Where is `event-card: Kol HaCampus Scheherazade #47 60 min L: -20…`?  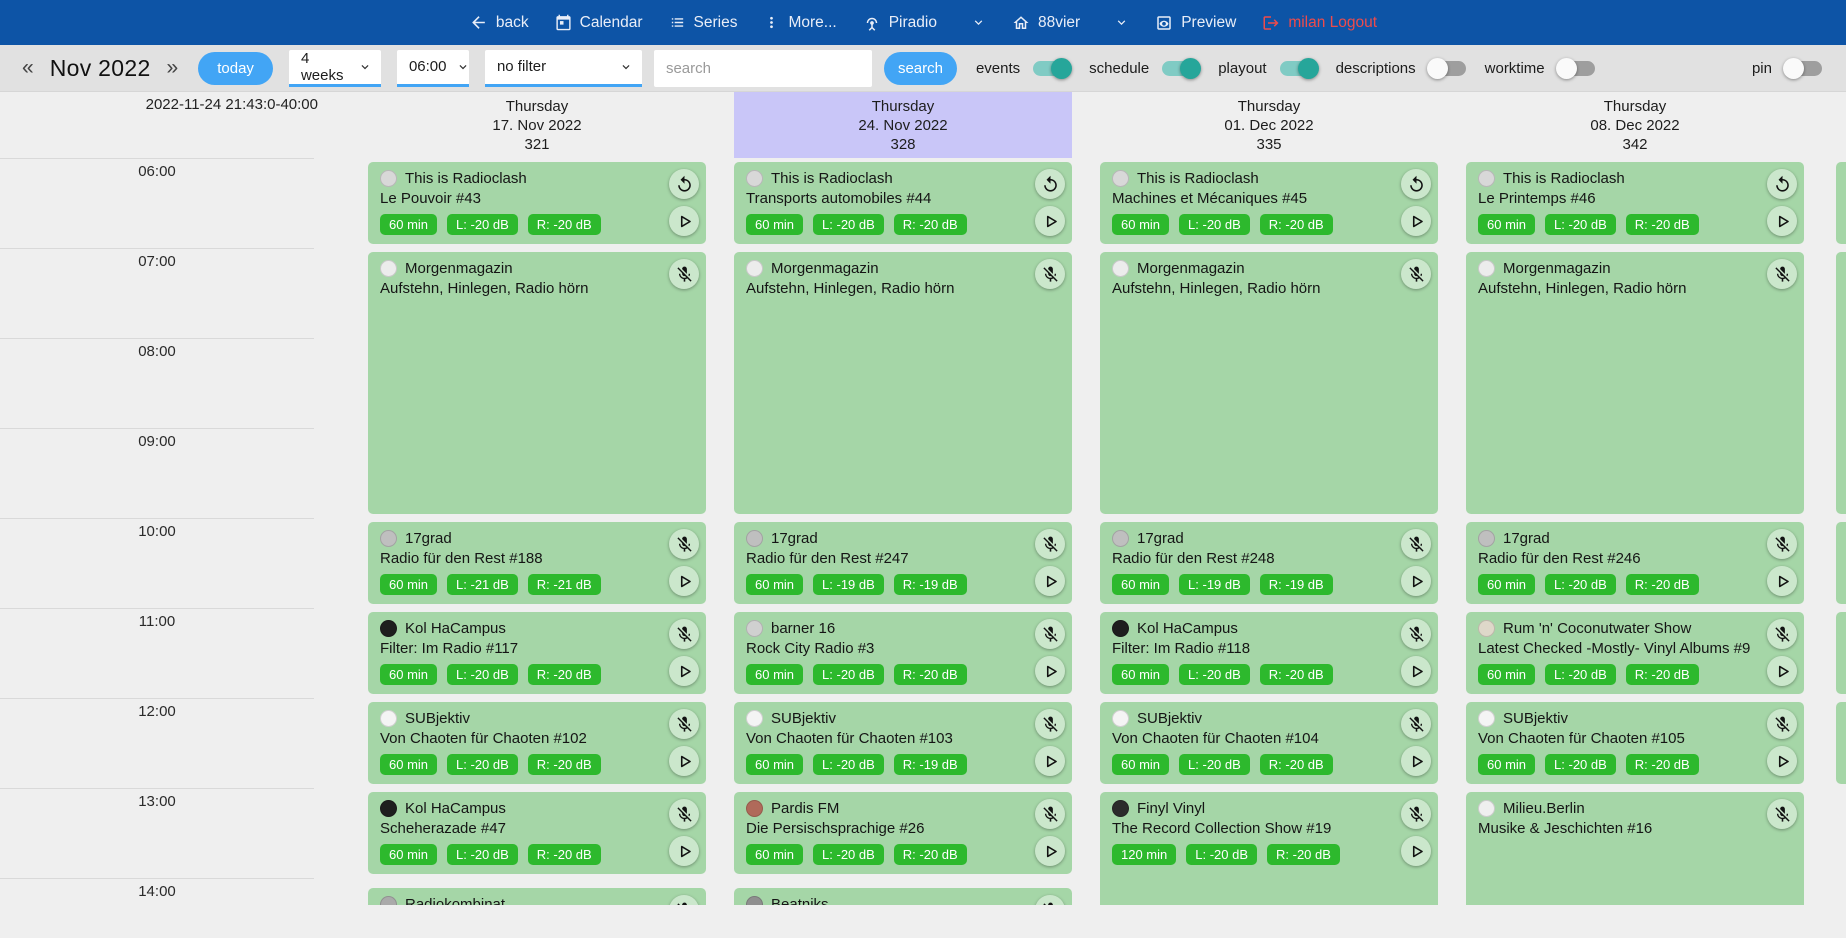 event-card: Kol HaCampus Scheherazade #47 60 min L: -20… is located at coordinates (537, 833).